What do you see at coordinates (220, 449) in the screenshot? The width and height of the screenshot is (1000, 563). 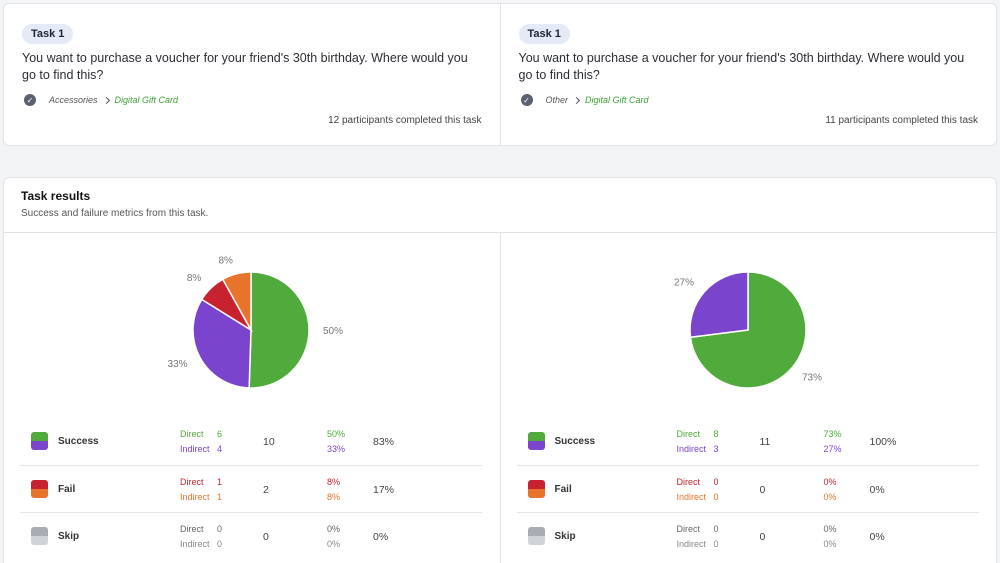 I see `indirect-count: 4` at bounding box center [220, 449].